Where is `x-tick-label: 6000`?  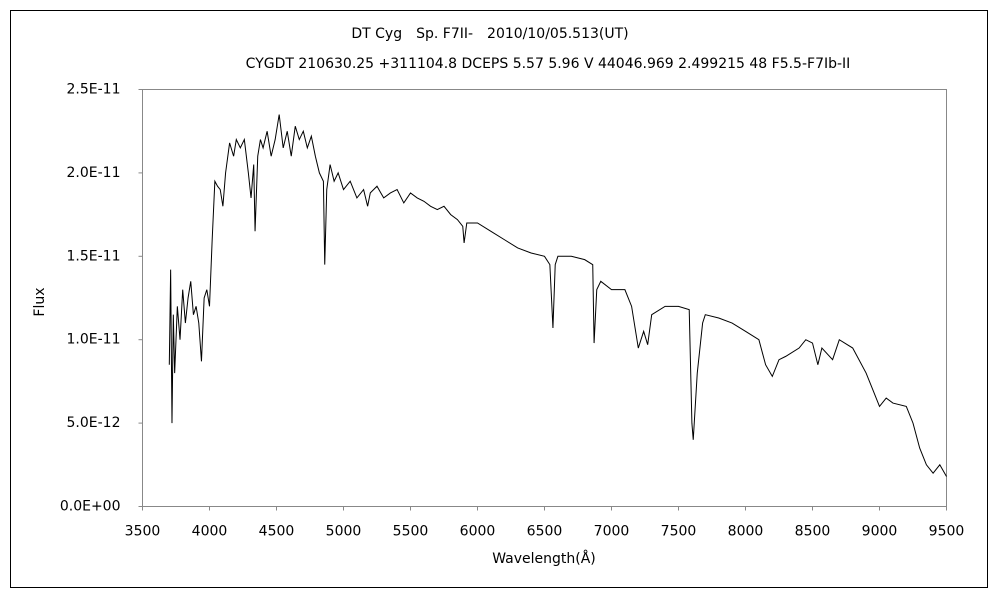 x-tick-label: 6000 is located at coordinates (478, 532).